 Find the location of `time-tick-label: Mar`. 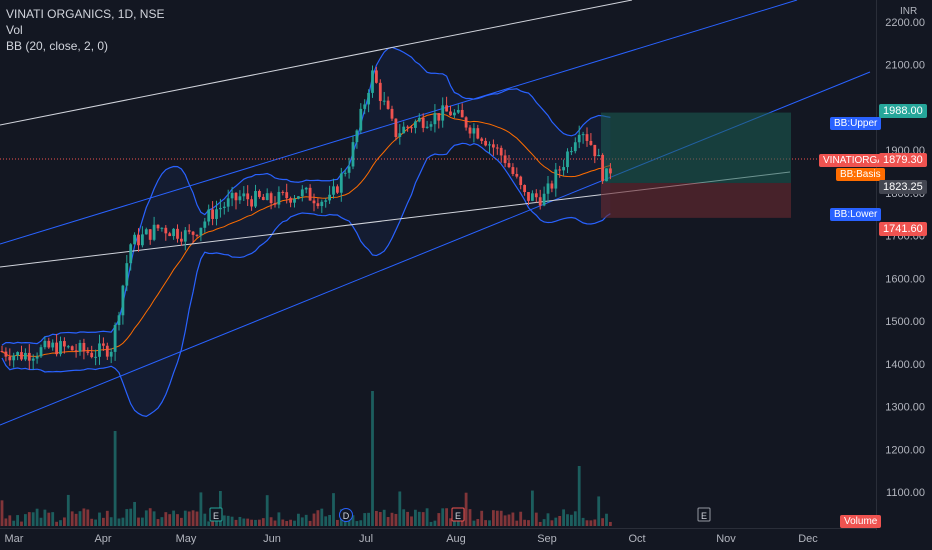

time-tick-label: Mar is located at coordinates (14, 539).